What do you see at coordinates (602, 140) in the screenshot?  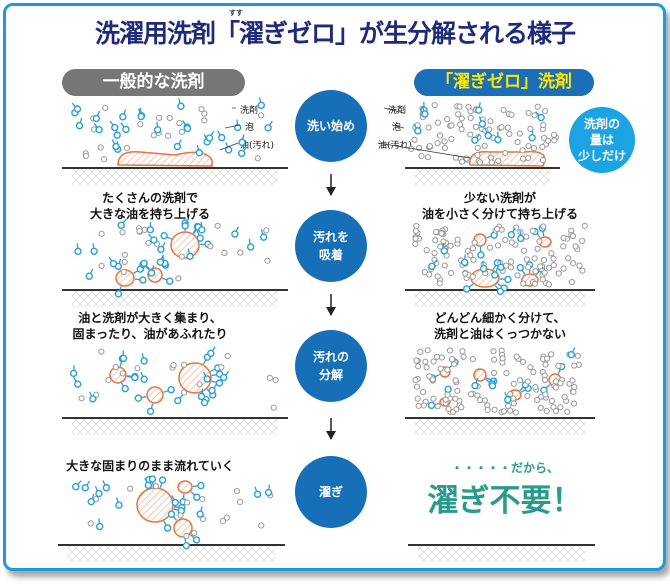 I see `callout-small-amount: 洗剤の 量は 少しだけ` at bounding box center [602, 140].